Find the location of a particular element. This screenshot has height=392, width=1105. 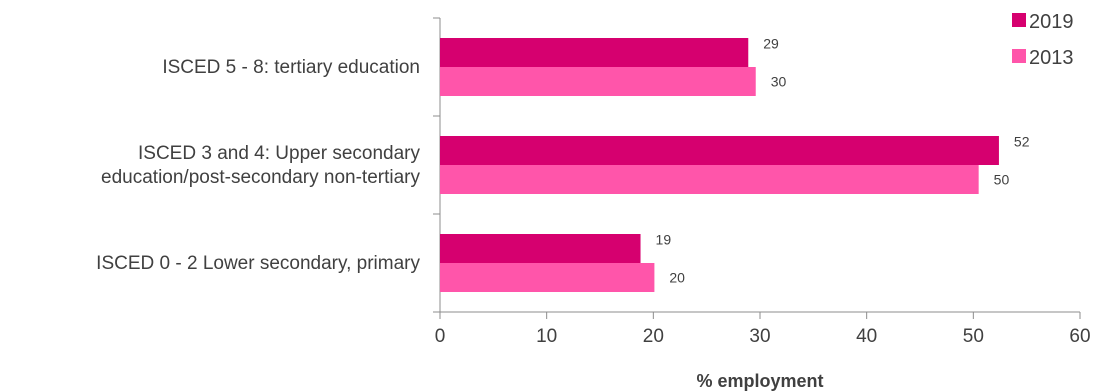

tick-label: 30 is located at coordinates (759, 336).